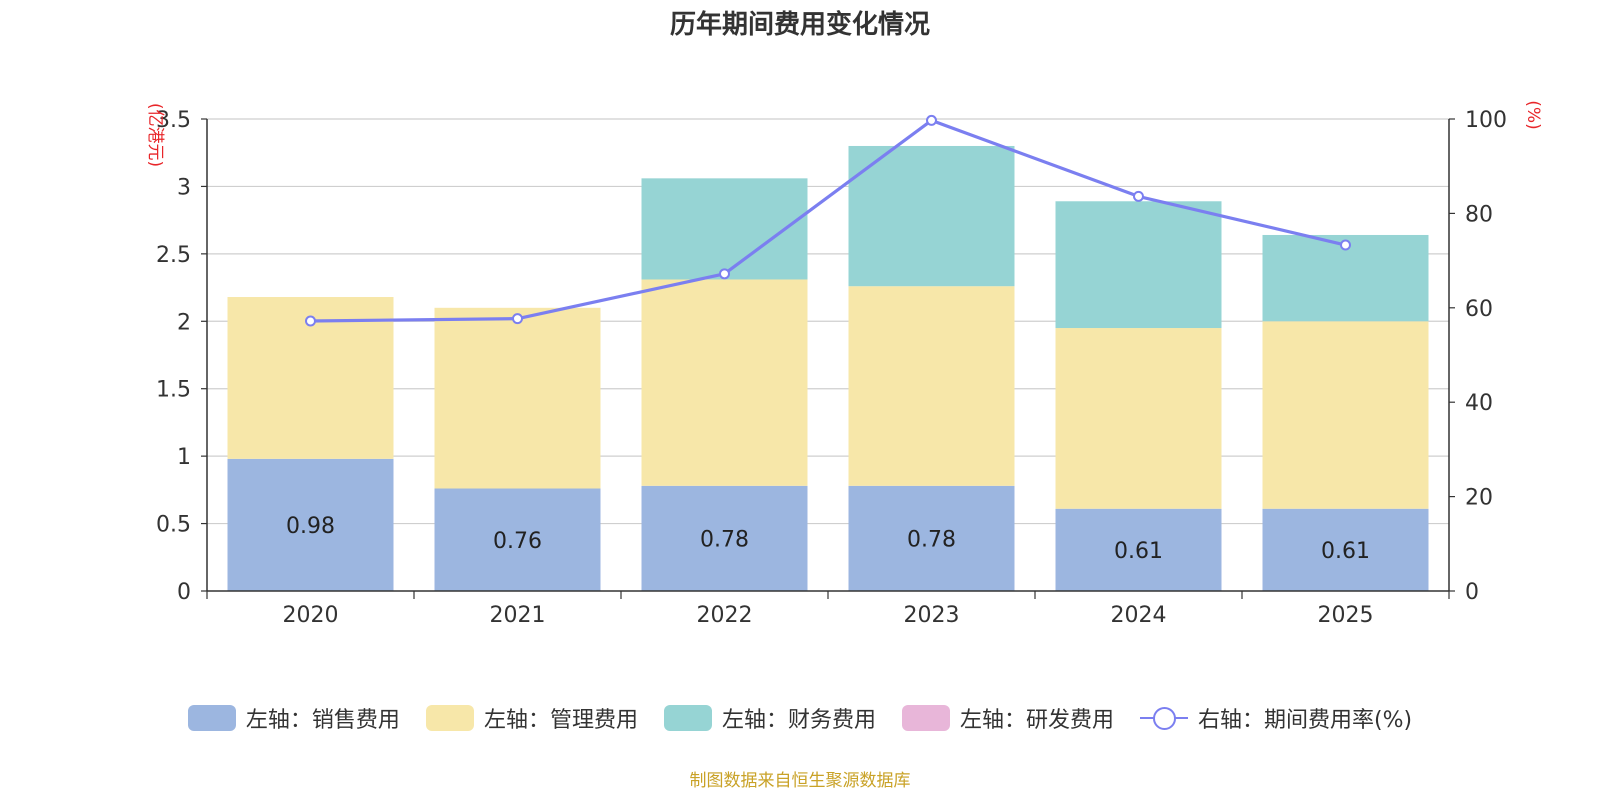  I want to click on legend-label-finance: 左轴：财务费用, so click(798, 720).